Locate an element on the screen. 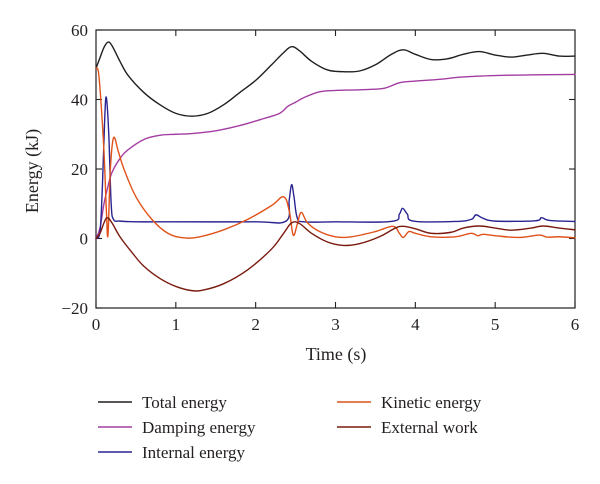  legend-label-damping-energy: Damping energy is located at coordinates (199, 427).